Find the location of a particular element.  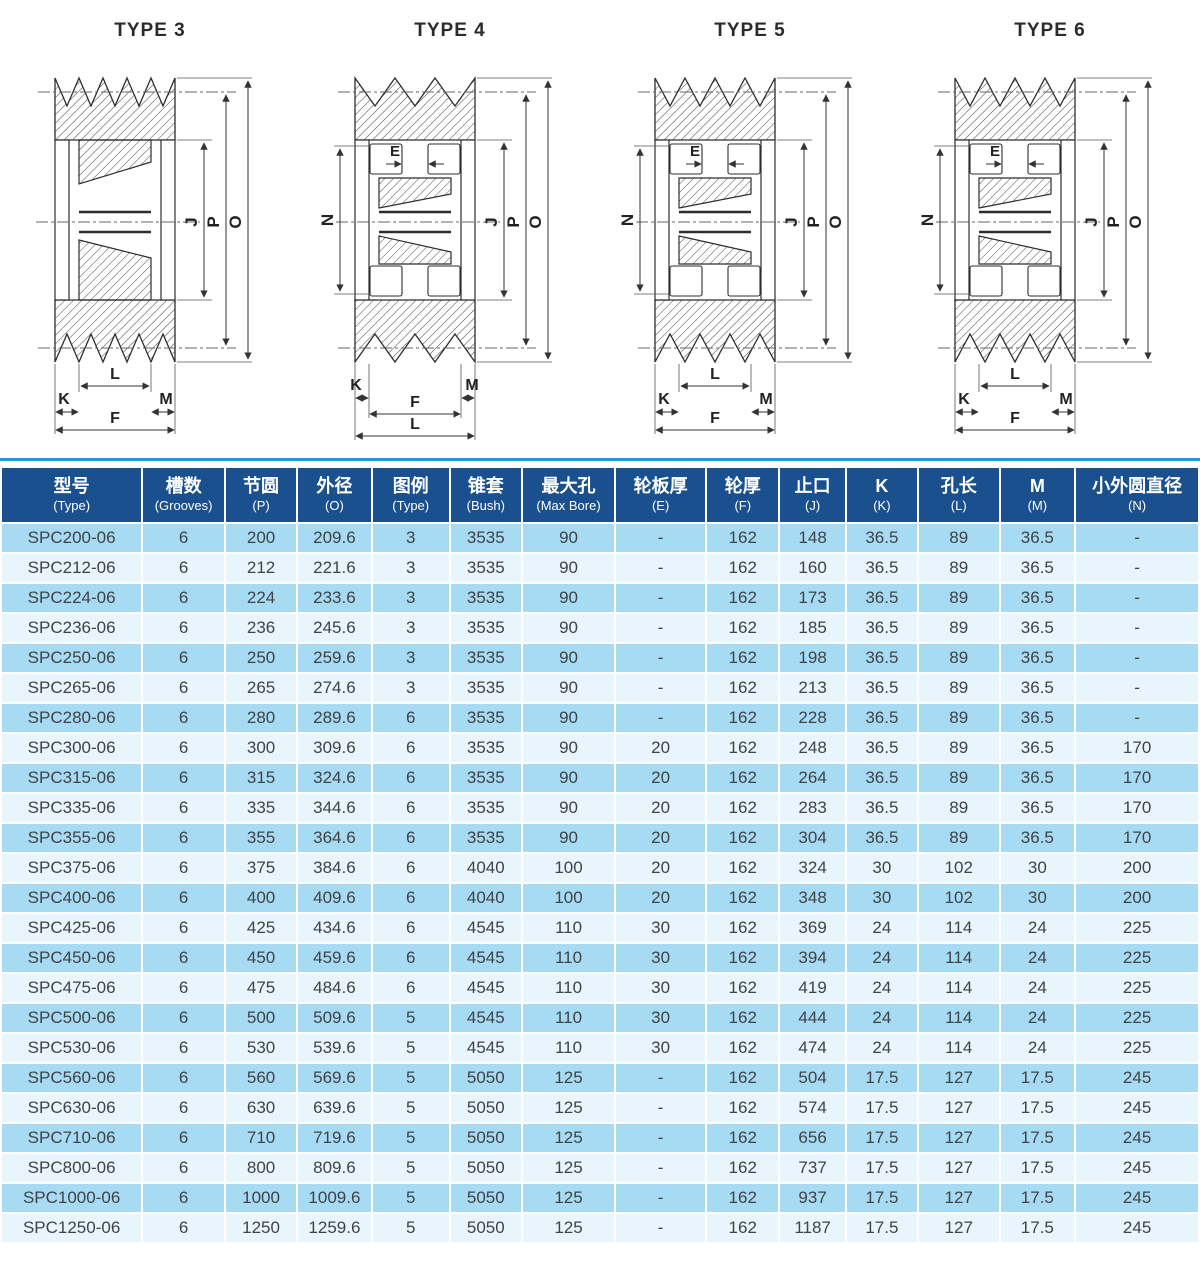

cell: 1000 is located at coordinates (261, 1198).